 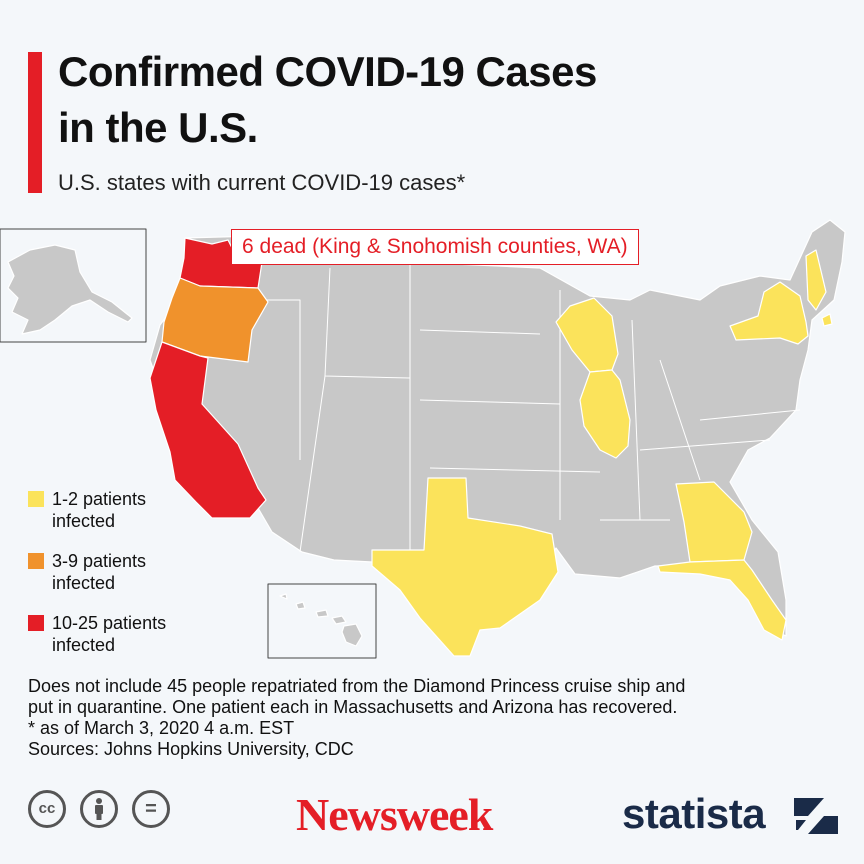 What do you see at coordinates (99, 809) in the screenshot?
I see `attribution-icon` at bounding box center [99, 809].